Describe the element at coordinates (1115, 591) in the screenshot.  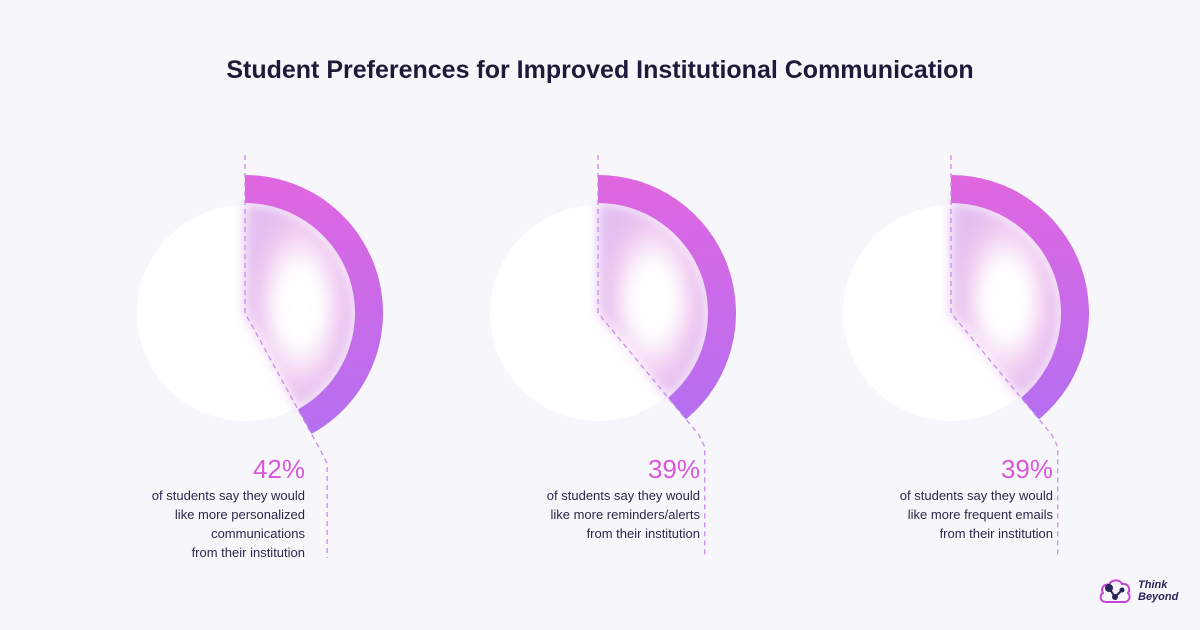
I see `cloud-network-icon` at that location.